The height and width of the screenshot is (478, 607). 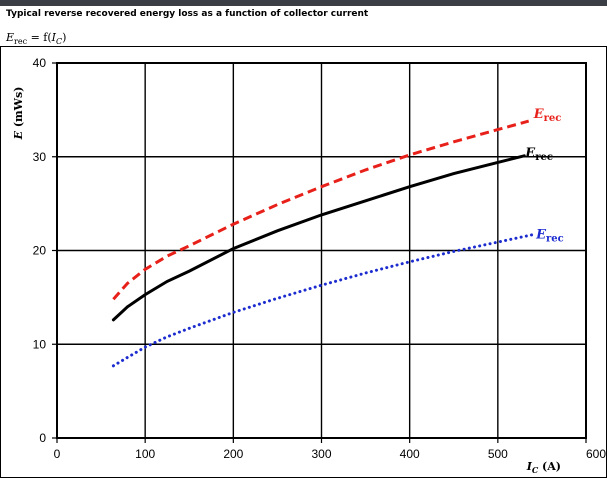 What do you see at coordinates (18, 114) in the screenshot?
I see `y-axis-label: E (mWs)` at bounding box center [18, 114].